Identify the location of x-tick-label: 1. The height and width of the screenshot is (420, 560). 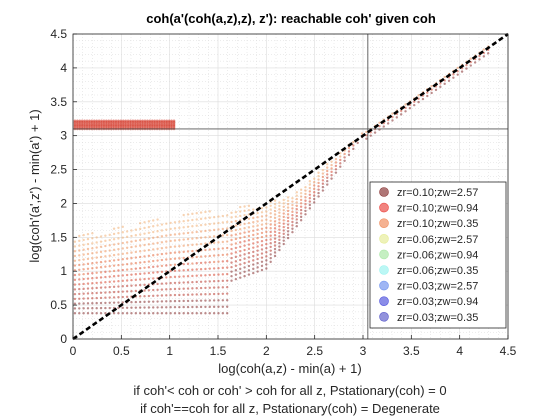
(169, 351).